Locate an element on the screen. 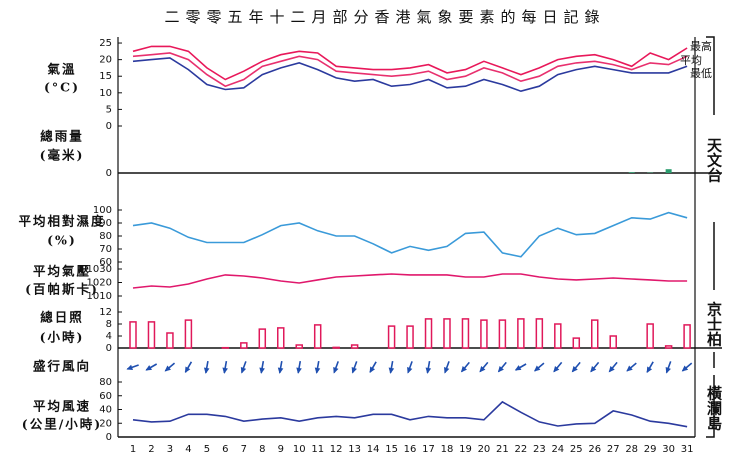 This screenshot has width=733, height=465. x-tick-label: 28 is located at coordinates (631, 449).